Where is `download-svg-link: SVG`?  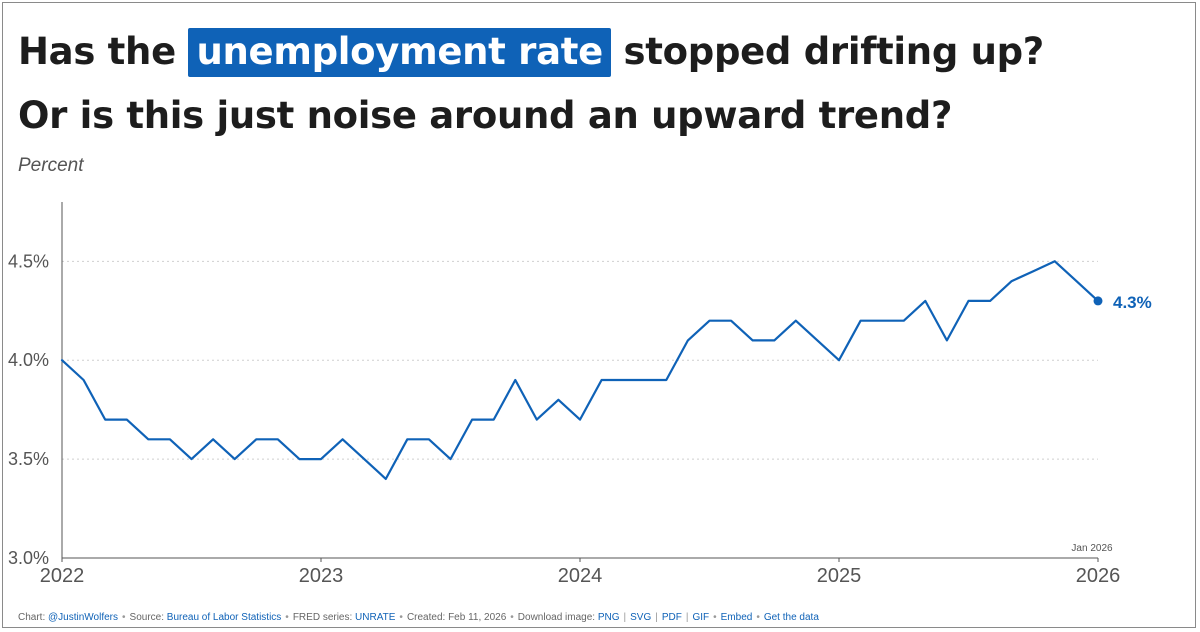
download-svg-link: SVG is located at coordinates (641, 617).